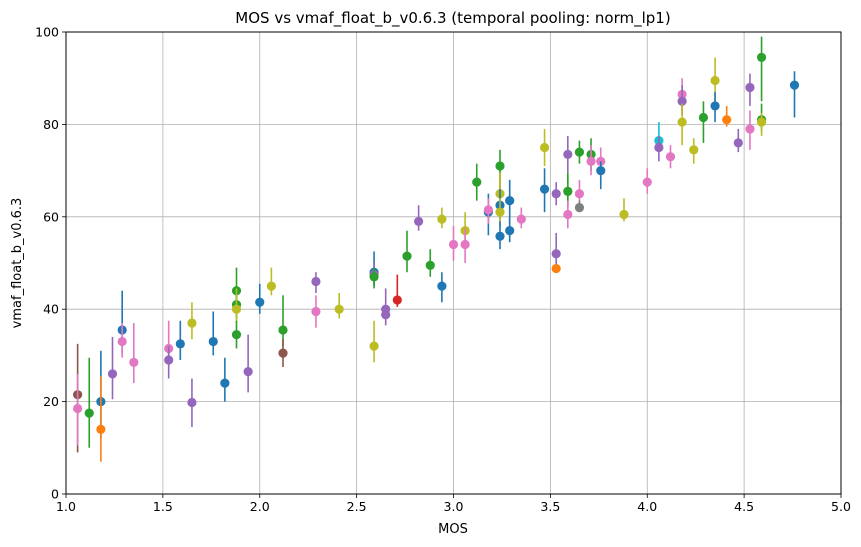 This screenshot has width=861, height=547. I want to click on y-tick-label: 80, so click(51, 124).